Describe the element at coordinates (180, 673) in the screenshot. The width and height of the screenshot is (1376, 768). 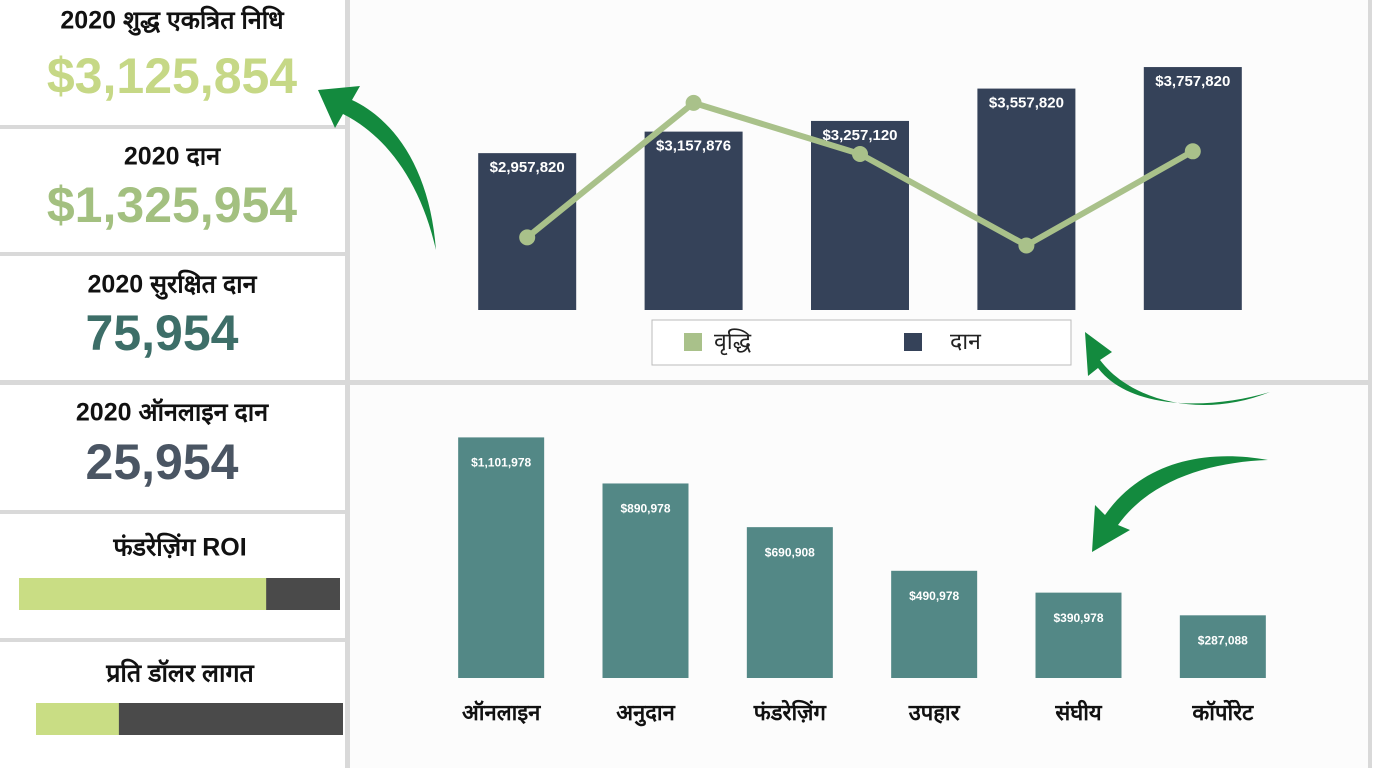
I see `gauge-title: प्रति डॉलर लागत` at that location.